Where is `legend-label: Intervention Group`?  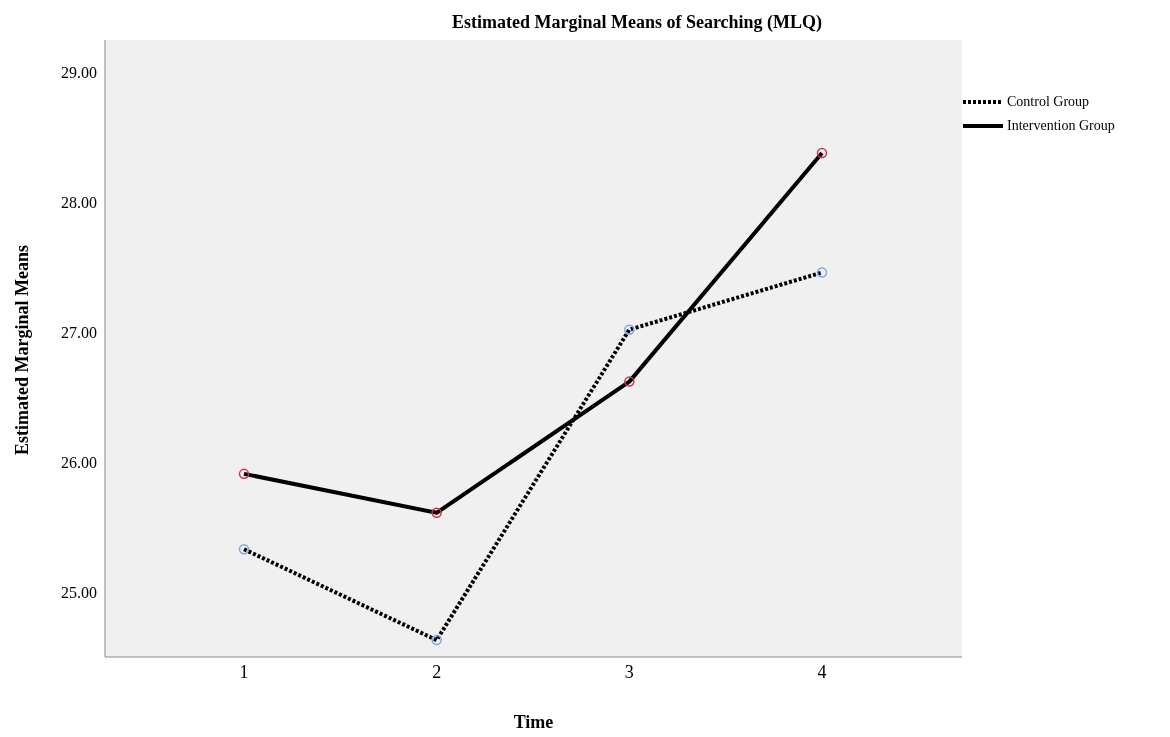
legend-label: Intervention Group is located at coordinates (1061, 126).